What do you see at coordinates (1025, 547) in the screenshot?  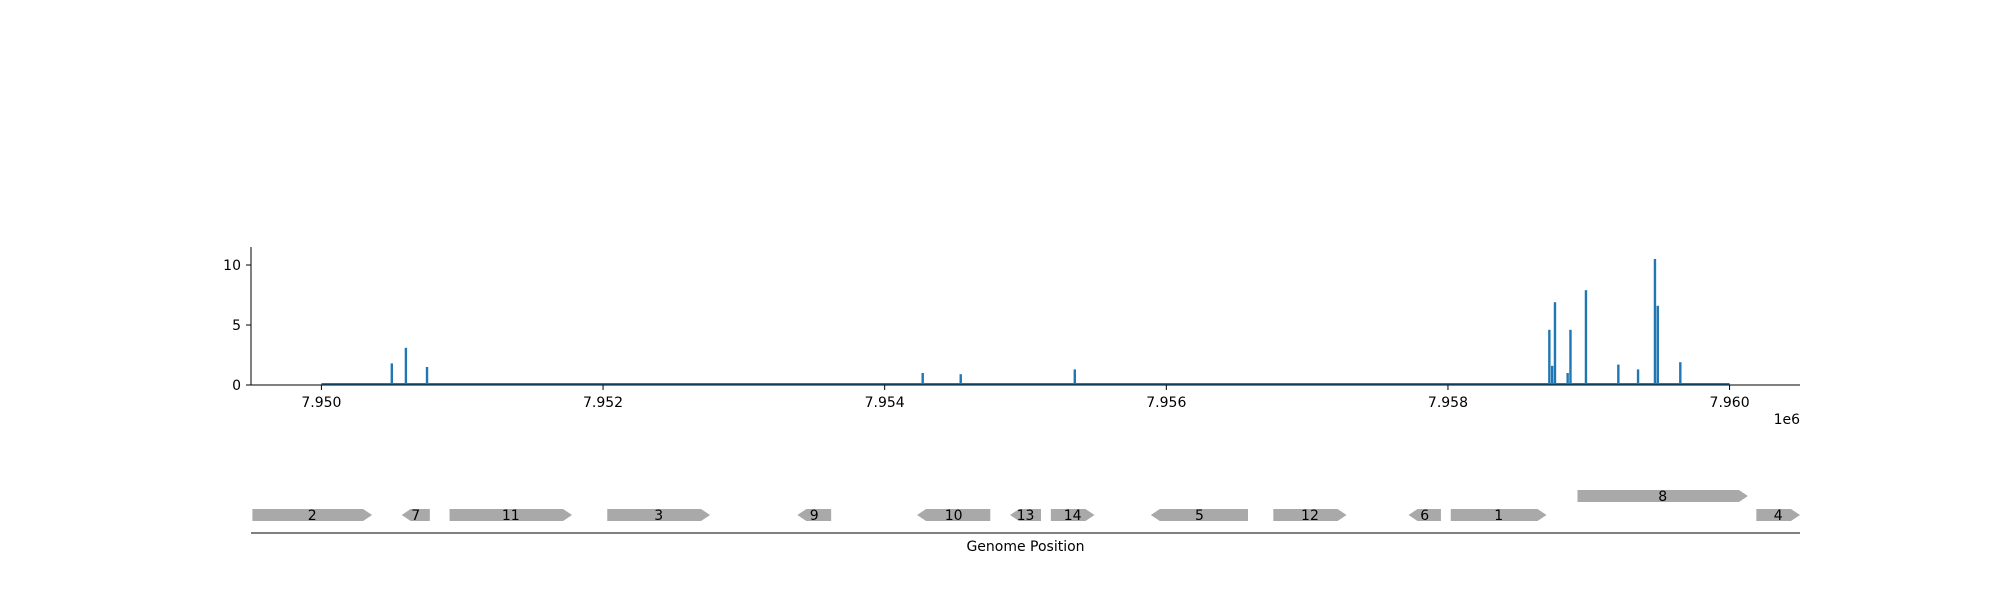 I see `x-axis-label: Genome Position` at bounding box center [1025, 547].